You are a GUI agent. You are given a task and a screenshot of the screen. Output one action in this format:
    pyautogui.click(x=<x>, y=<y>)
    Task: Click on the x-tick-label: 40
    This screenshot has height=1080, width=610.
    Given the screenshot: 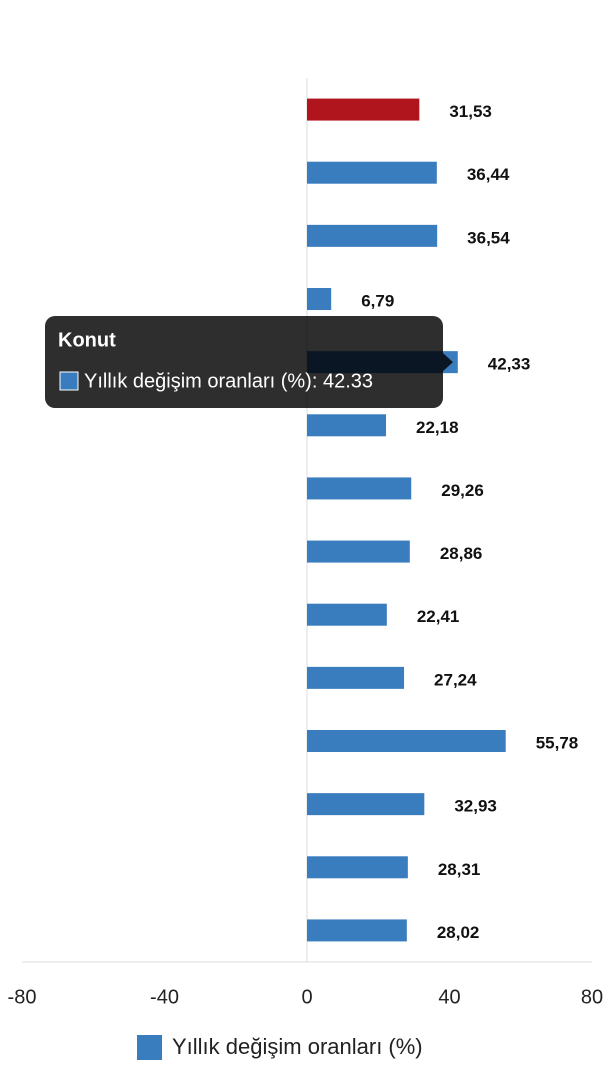 What is the action you would take?
    pyautogui.click(x=449, y=997)
    